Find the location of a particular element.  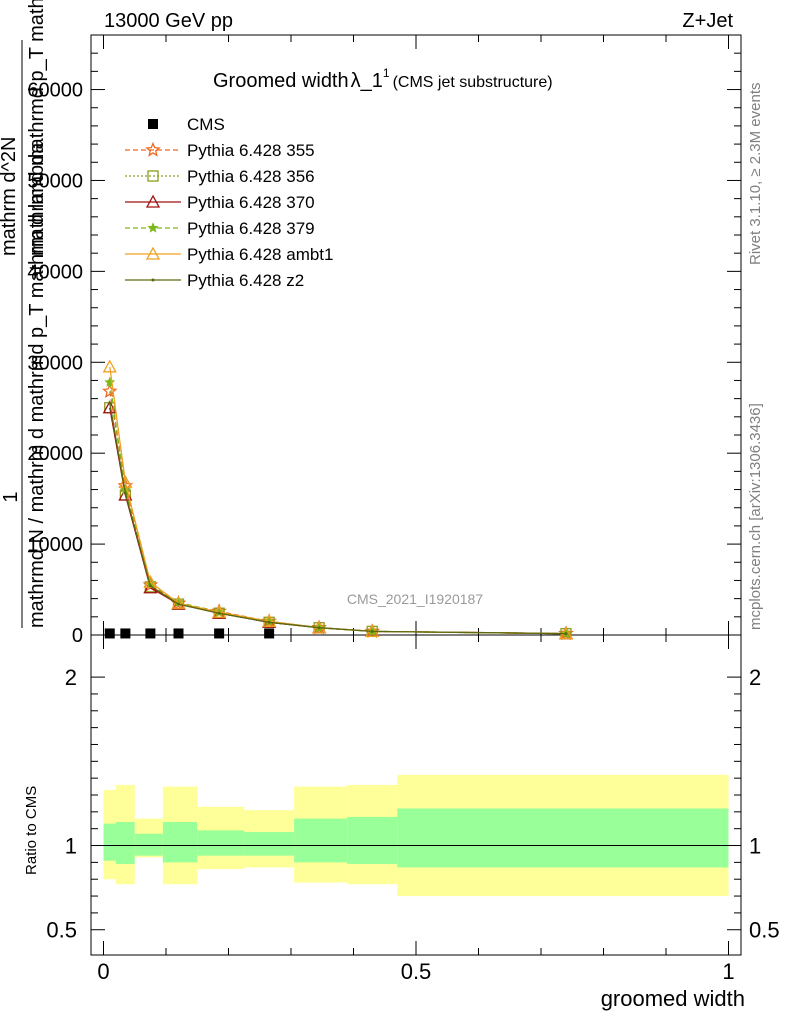

legend-marker-p355 is located at coordinates (153, 149).